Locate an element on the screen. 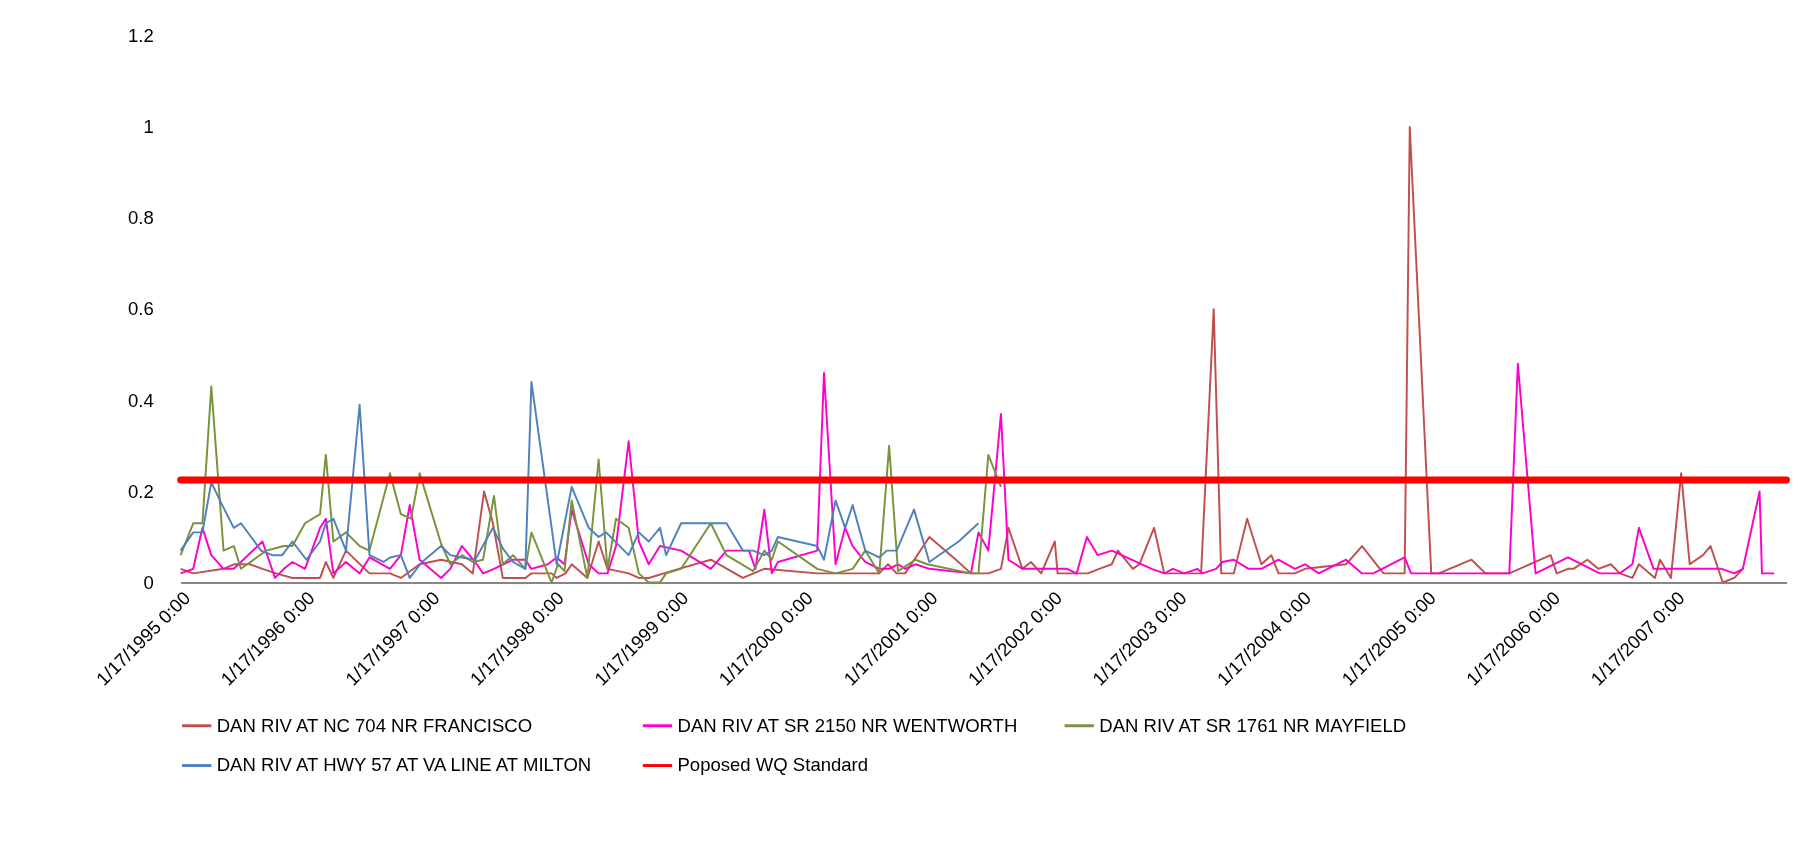  y-tick-label: 0 is located at coordinates (148, 582).